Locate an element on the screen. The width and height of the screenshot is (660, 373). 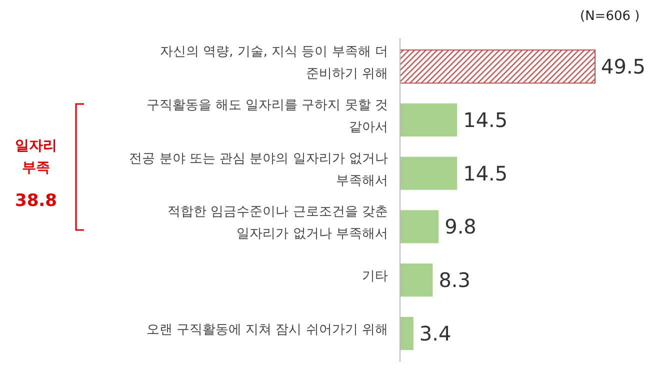
y-tick-label: 전공 분야 또는 관심 분야의 일자리가 없거나 부족해서 is located at coordinates (258, 169).